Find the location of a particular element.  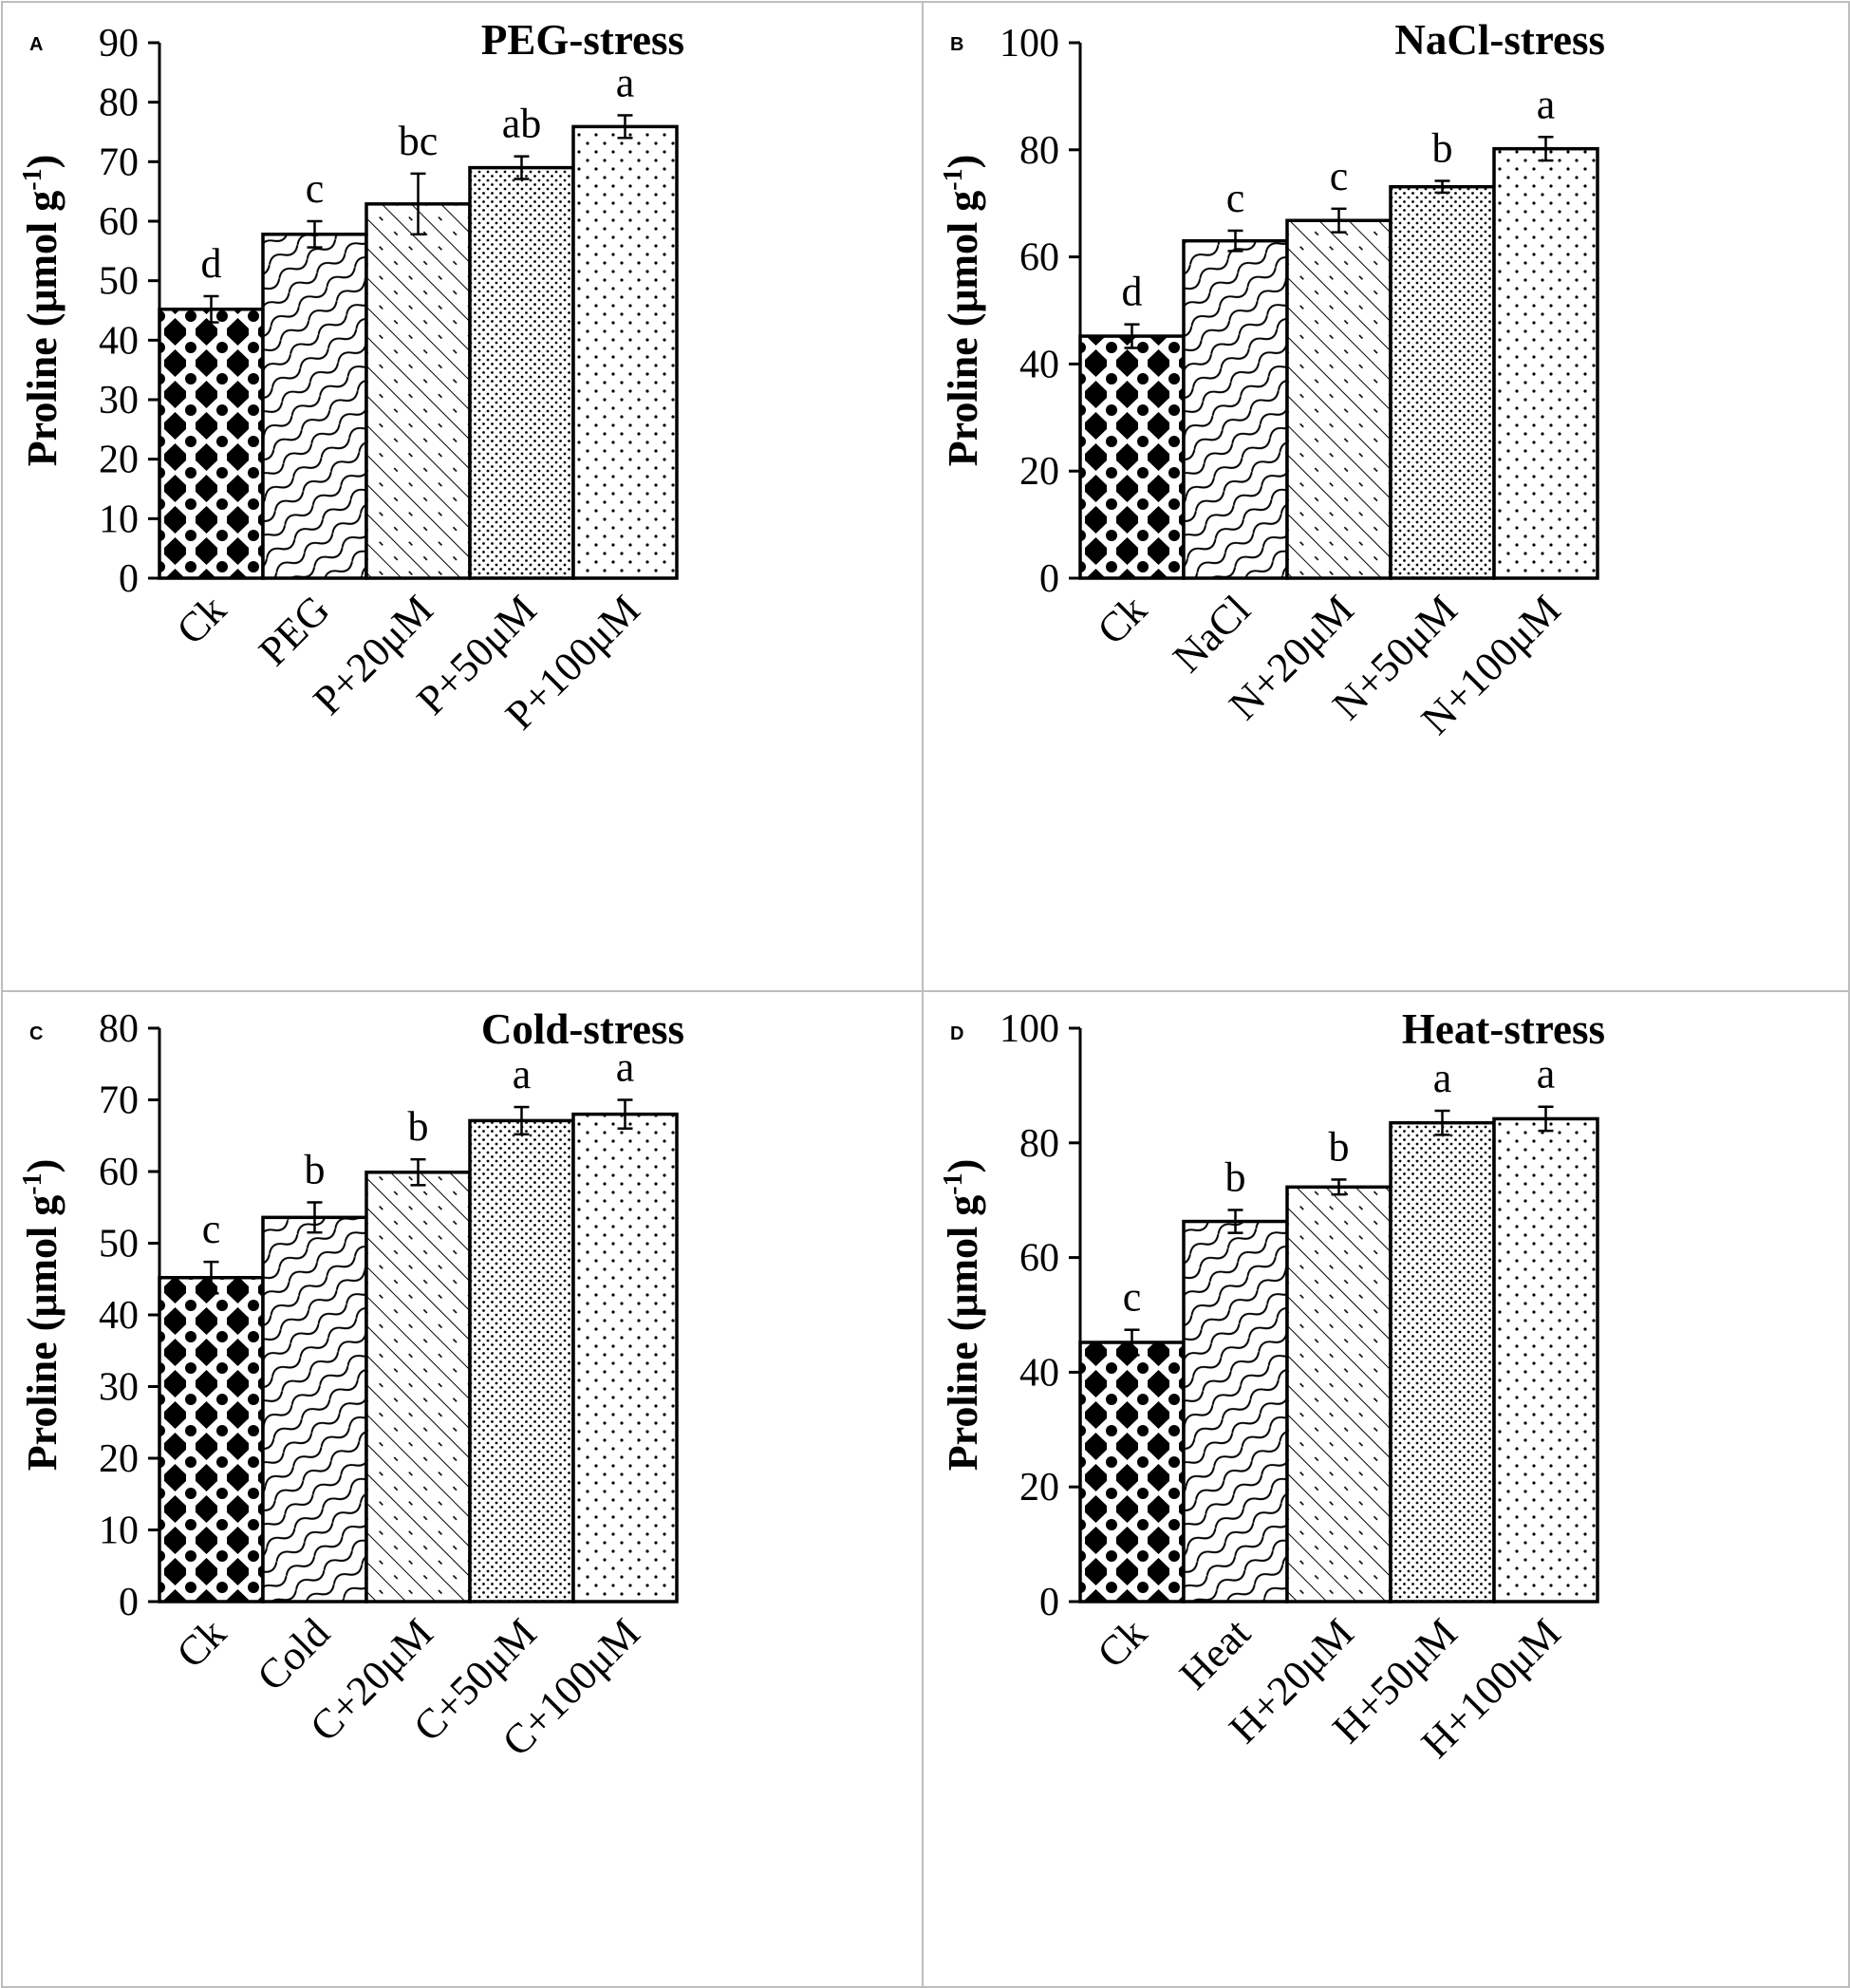

bar-p-50-m is located at coordinates (521, 372).